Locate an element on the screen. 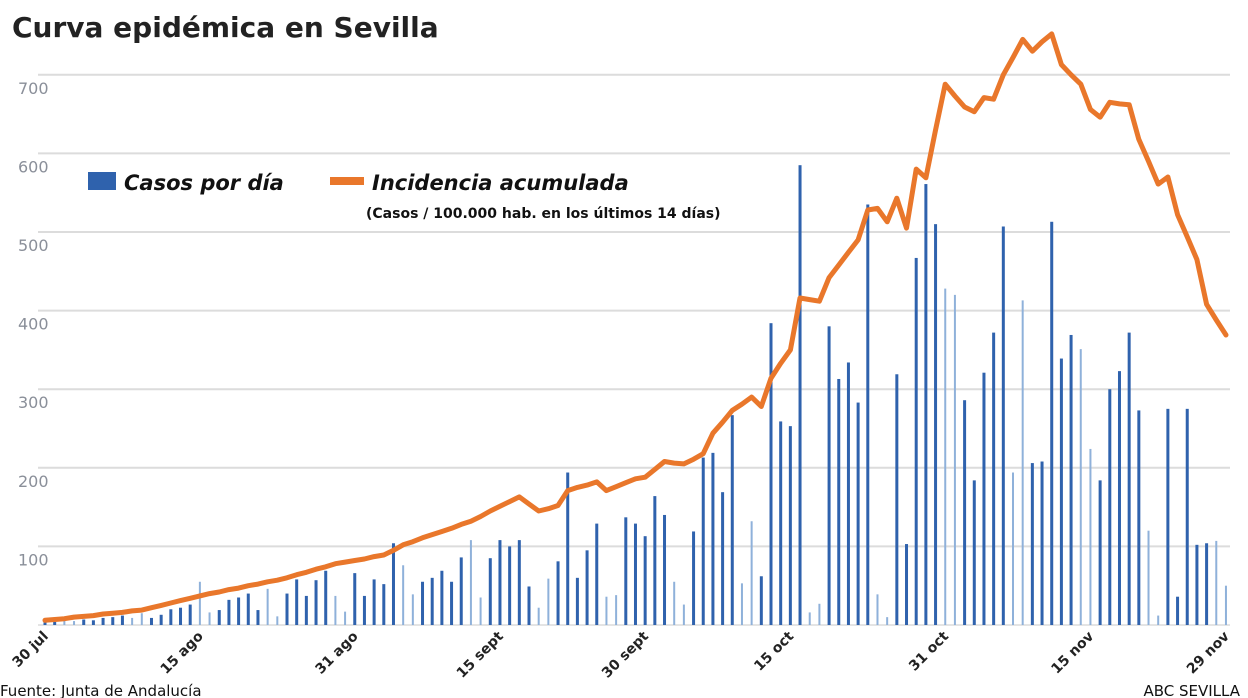  bar-19-sept is located at coordinates (538, 616).